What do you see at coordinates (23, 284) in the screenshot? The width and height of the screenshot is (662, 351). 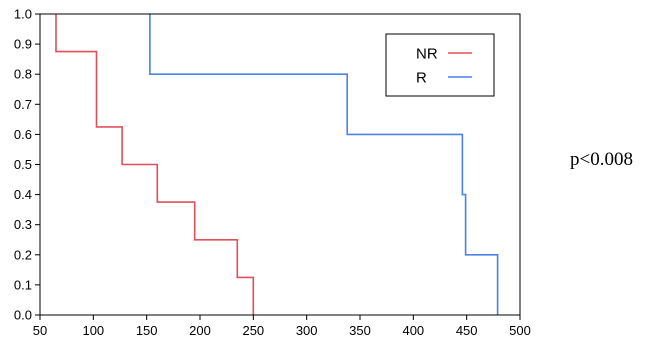 I see `y-tick-label: 0.1` at bounding box center [23, 284].